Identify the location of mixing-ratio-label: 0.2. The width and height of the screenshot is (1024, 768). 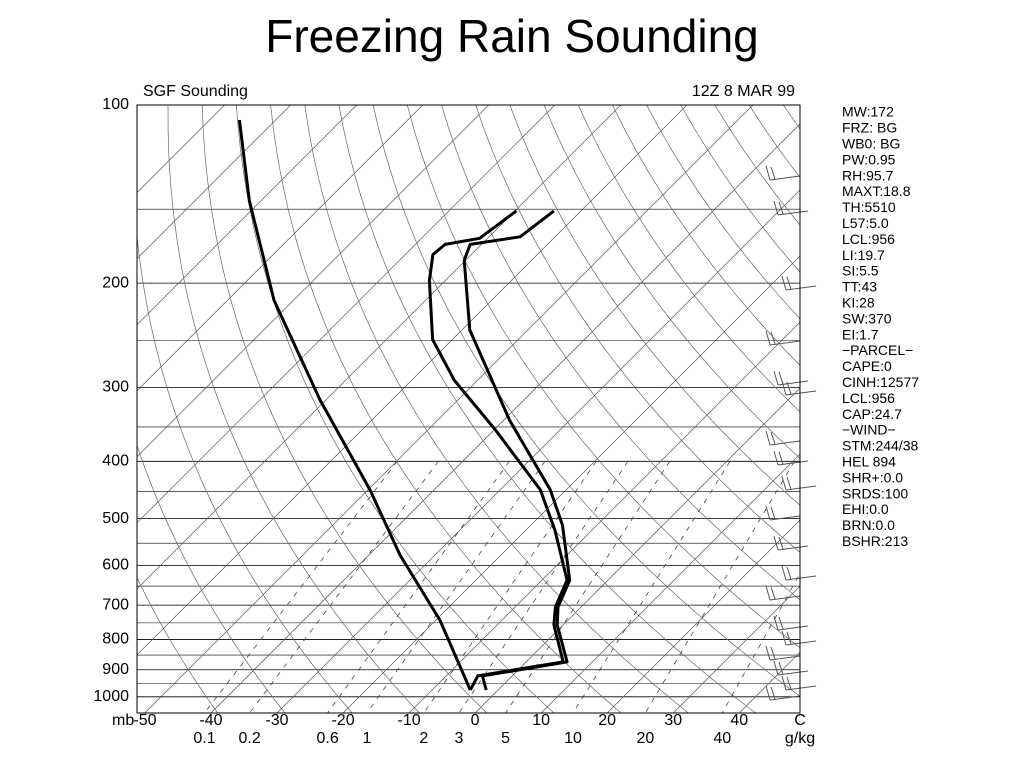
(249, 738).